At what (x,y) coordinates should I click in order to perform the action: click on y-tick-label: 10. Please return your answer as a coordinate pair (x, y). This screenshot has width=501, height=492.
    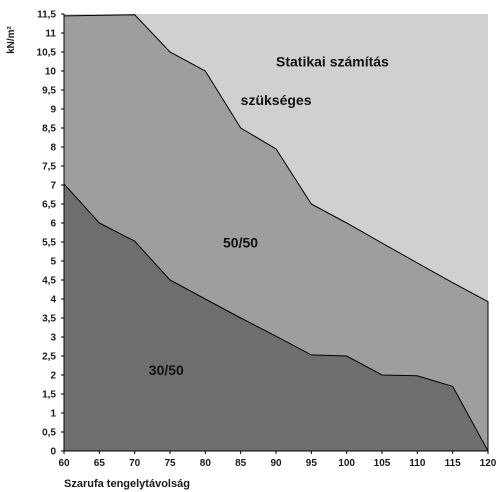
    Looking at the image, I should click on (51, 72).